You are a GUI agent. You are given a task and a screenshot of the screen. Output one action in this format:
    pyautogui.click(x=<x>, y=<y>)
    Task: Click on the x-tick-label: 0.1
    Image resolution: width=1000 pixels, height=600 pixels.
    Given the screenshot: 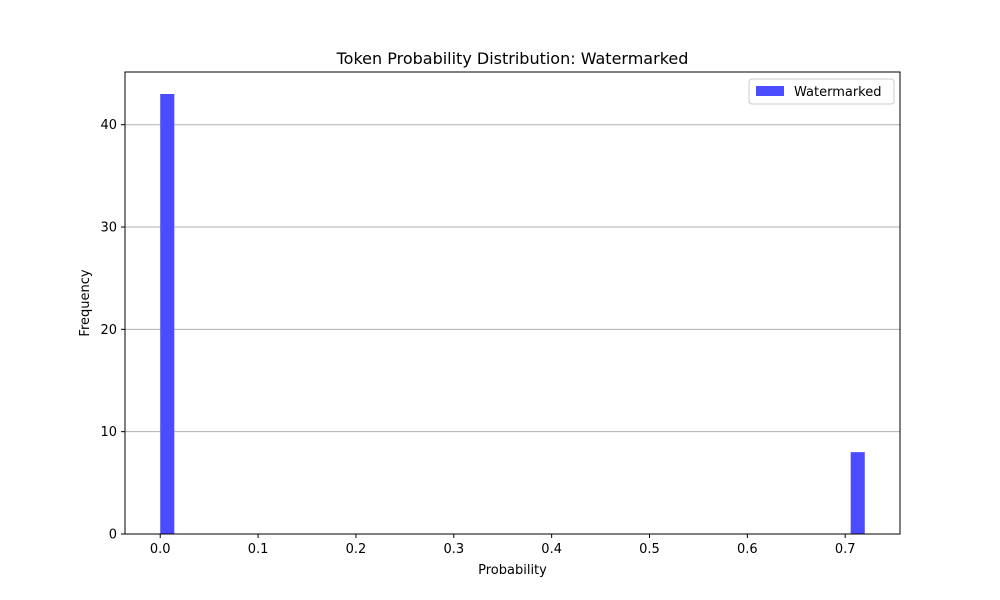 What is the action you would take?
    pyautogui.click(x=258, y=549)
    